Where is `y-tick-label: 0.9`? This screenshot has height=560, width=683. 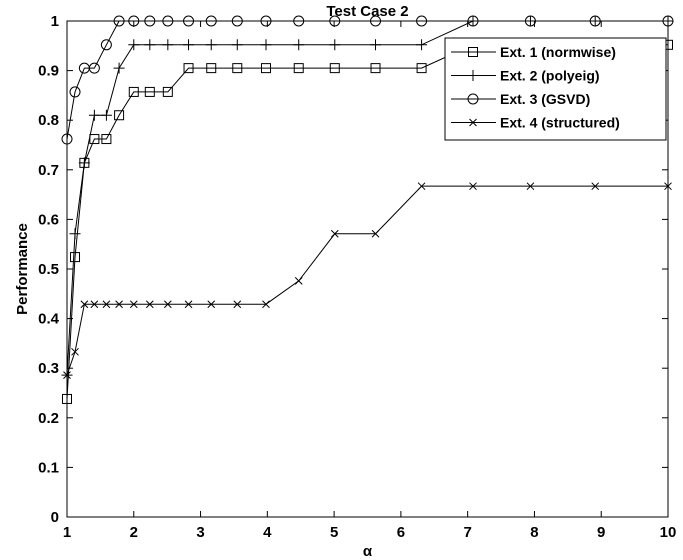
y-tick-label: 0.9 is located at coordinates (48, 71).